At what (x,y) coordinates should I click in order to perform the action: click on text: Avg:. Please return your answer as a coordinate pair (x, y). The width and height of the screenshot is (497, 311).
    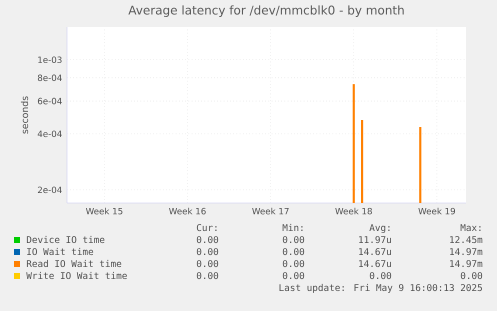
    Looking at the image, I should click on (379, 228).